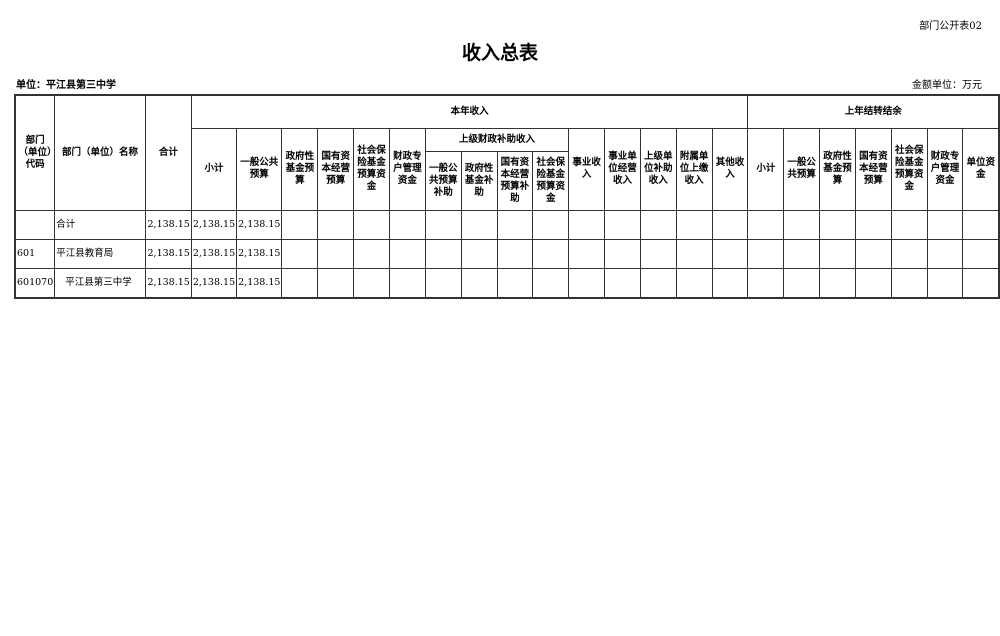 This screenshot has width=1000, height=636. I want to click on header-current-col: 一般公共预算, so click(259, 169).